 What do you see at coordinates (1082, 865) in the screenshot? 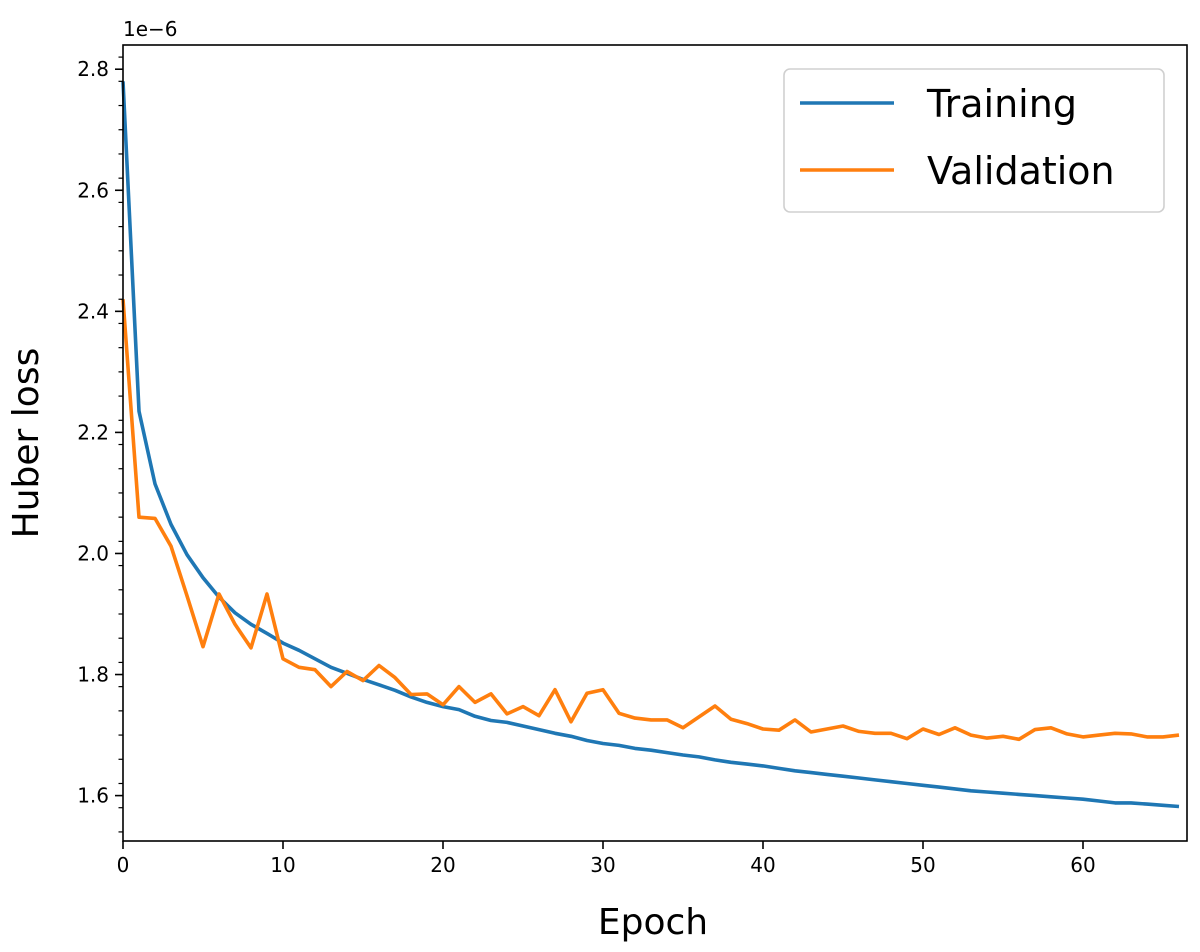
I see `x-tick-label: 60` at bounding box center [1082, 865].